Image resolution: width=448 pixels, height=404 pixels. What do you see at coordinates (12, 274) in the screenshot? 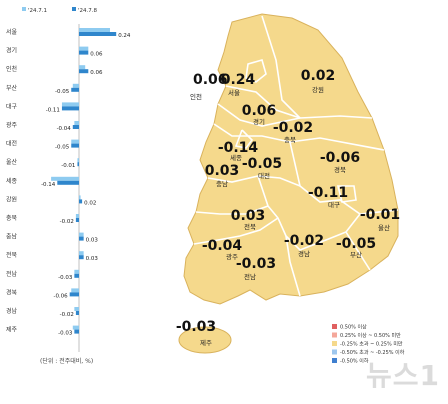
I see `category-label: 전남` at bounding box center [12, 274].